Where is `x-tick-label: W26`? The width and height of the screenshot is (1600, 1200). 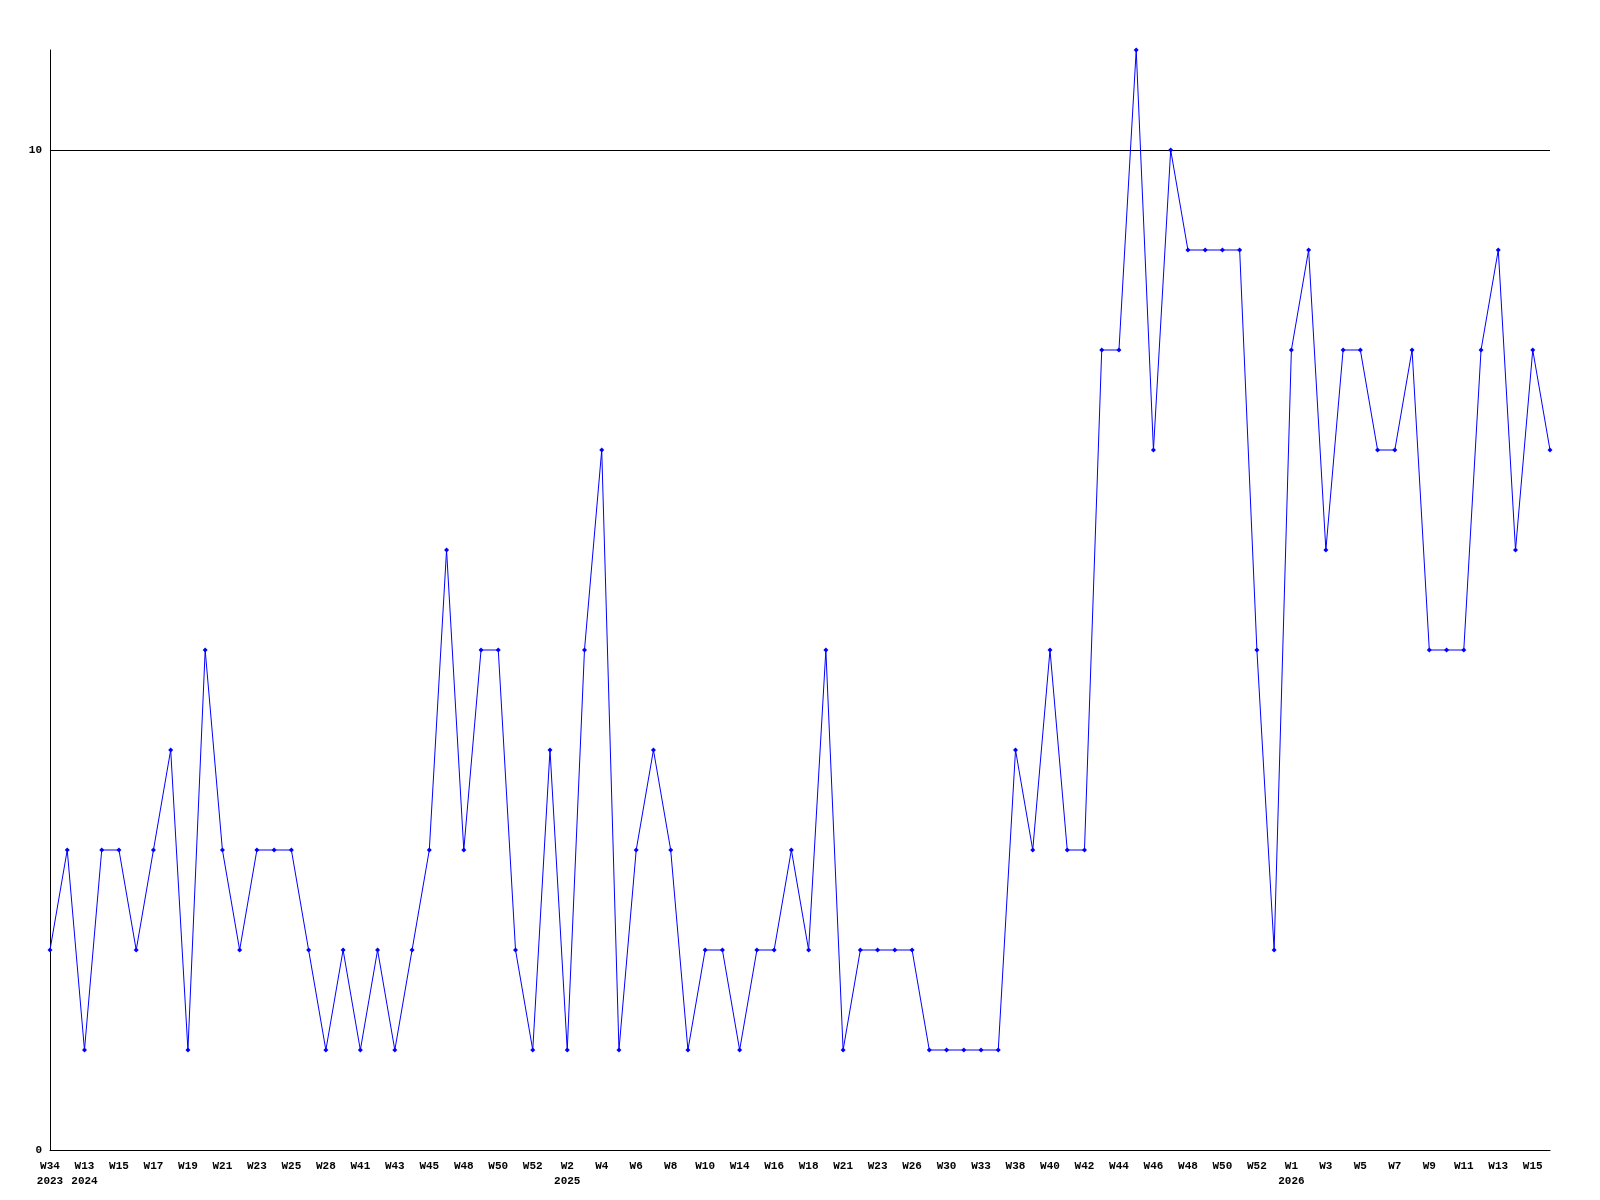
x-tick-label: W26 is located at coordinates (912, 1165).